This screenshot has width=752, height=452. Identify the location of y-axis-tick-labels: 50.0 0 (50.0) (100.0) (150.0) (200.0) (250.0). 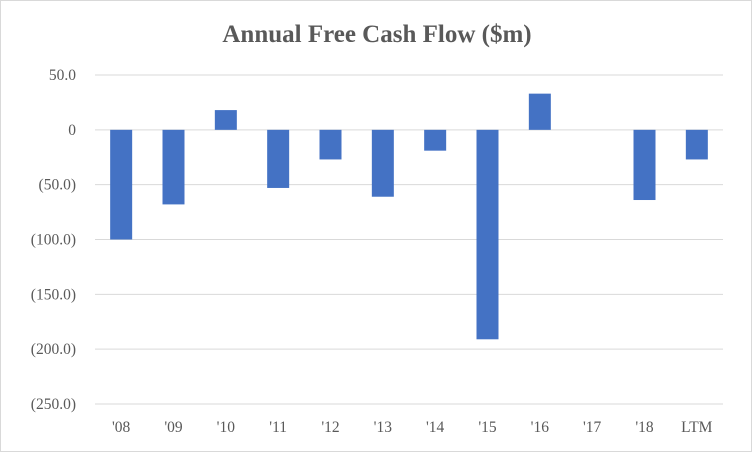
(53, 240).